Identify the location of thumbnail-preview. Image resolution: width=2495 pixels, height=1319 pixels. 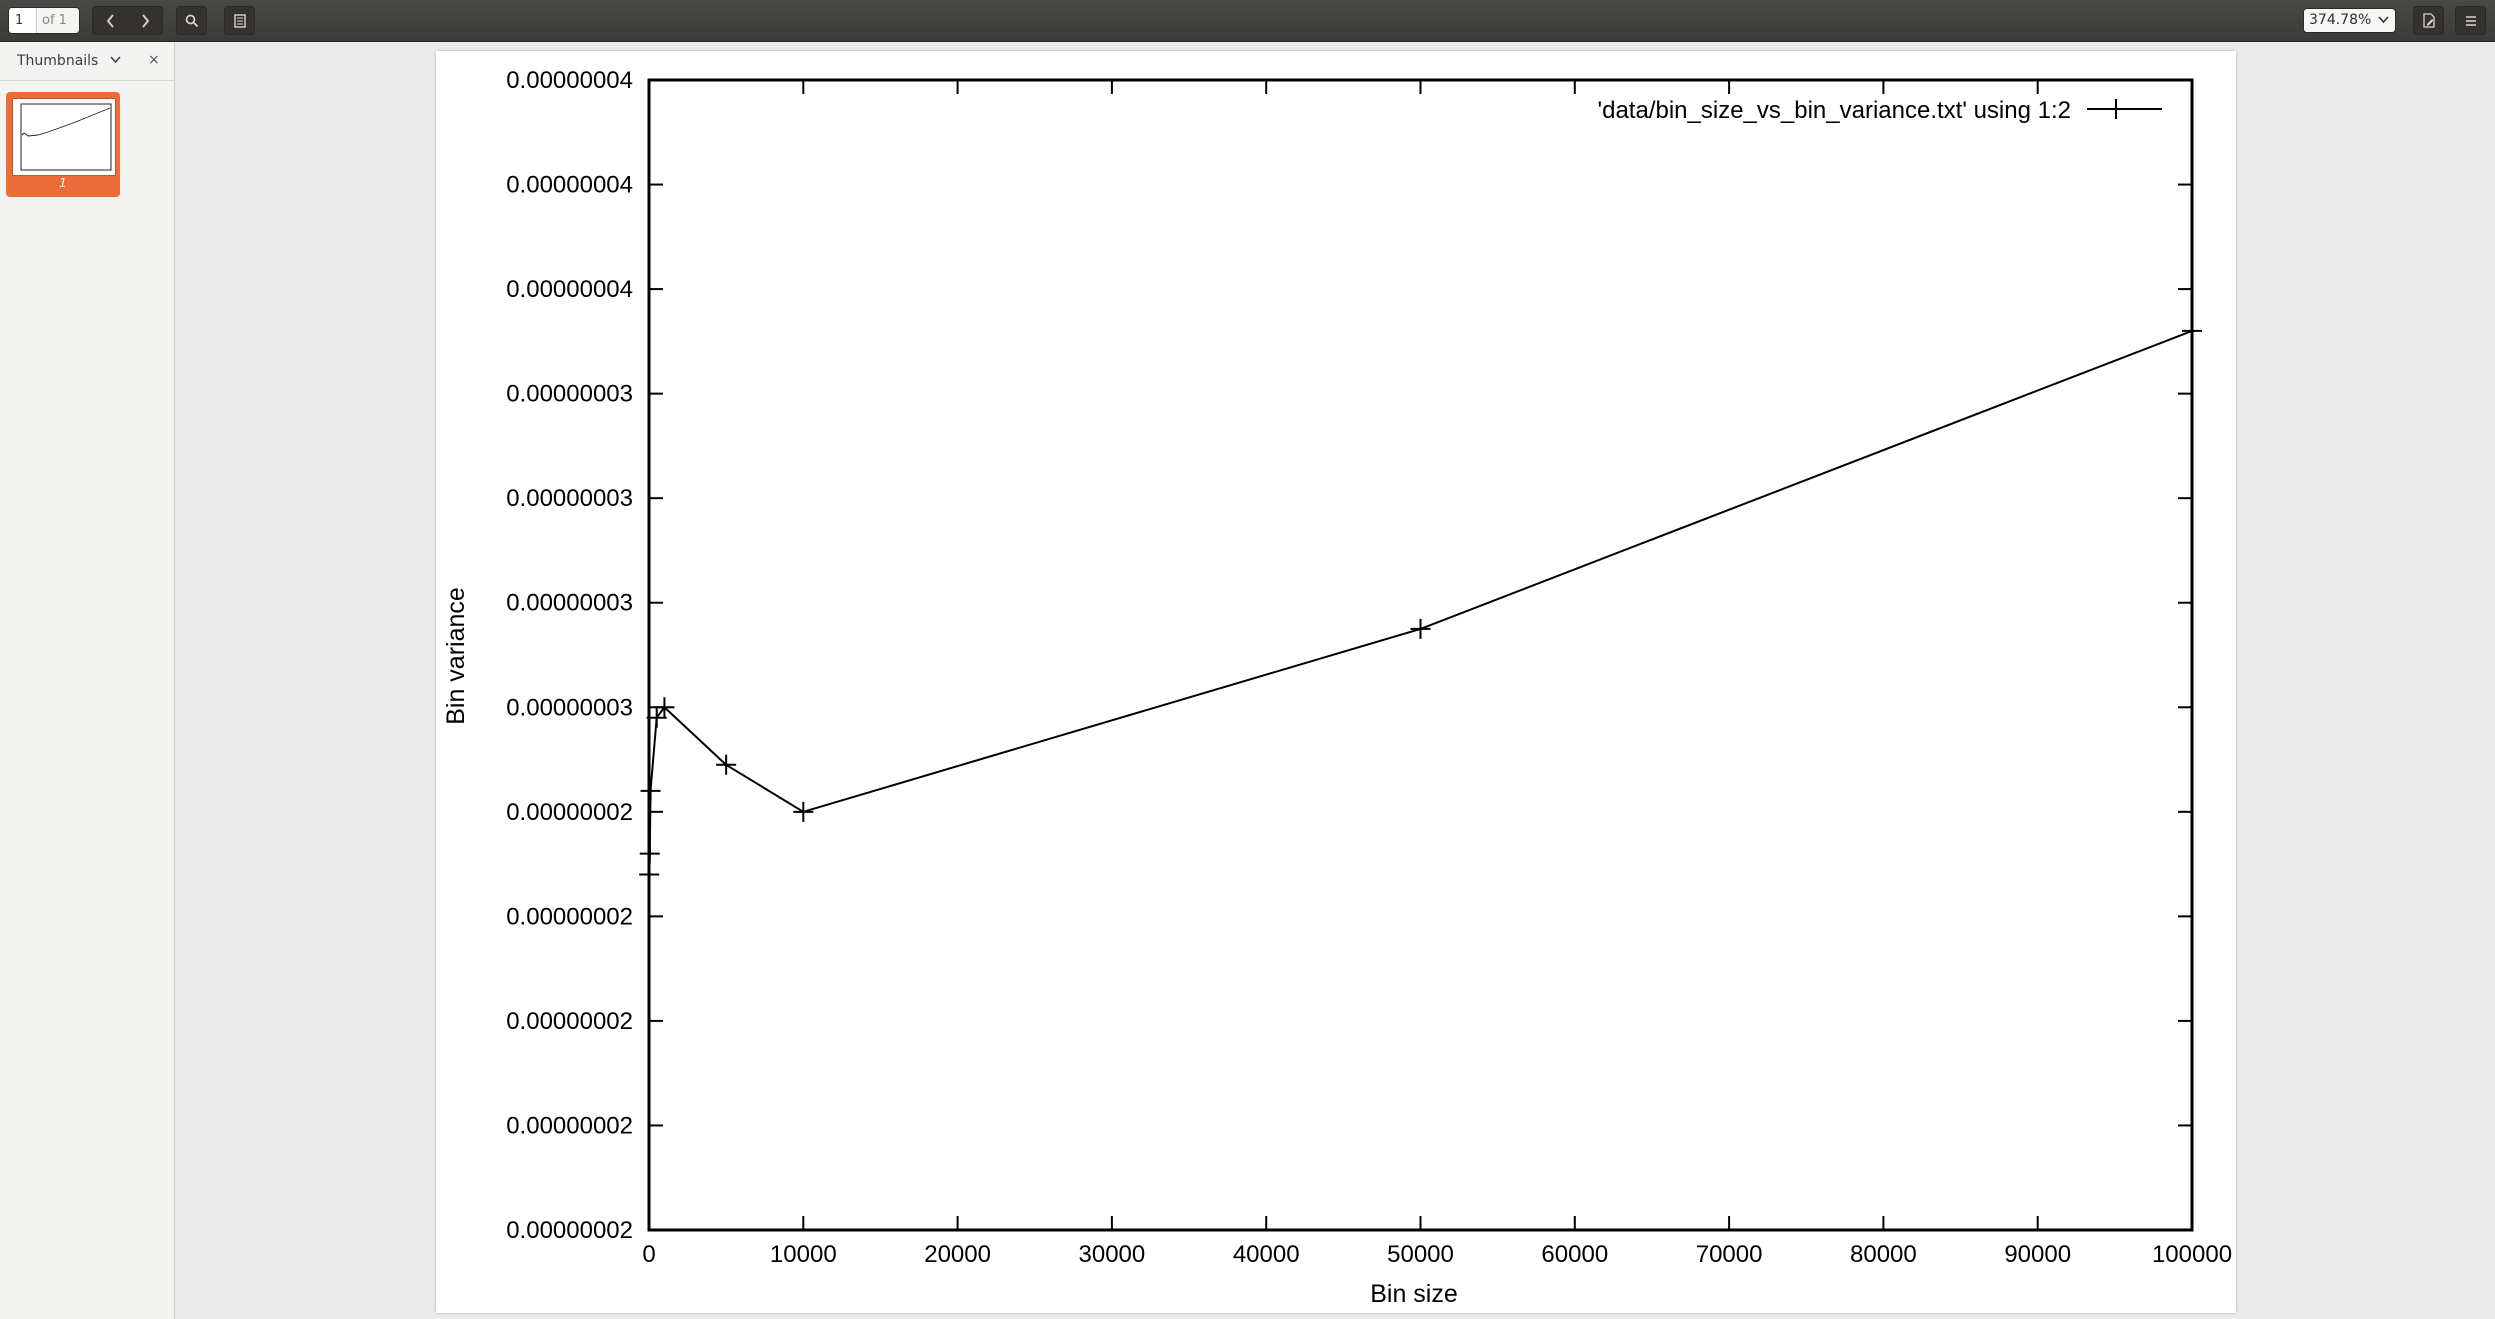
(64, 137).